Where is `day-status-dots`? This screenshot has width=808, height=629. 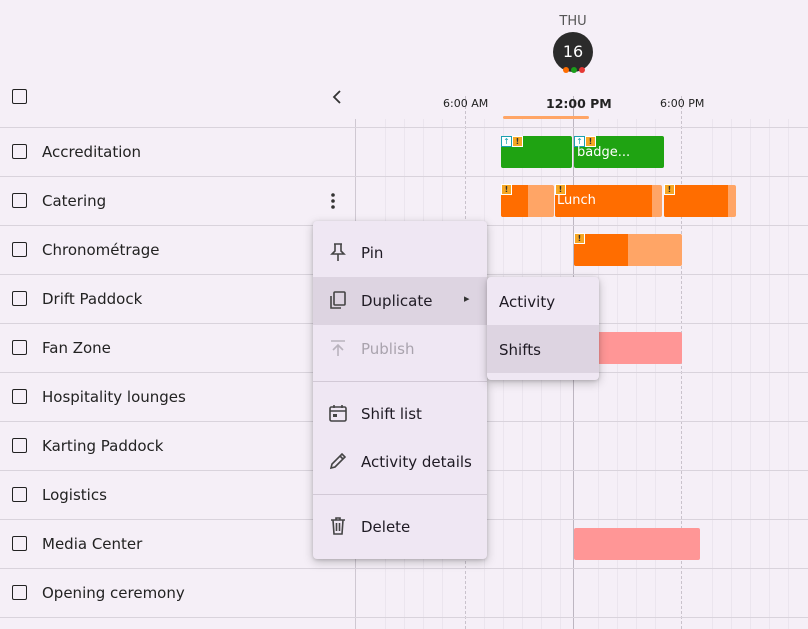
day-status-dots is located at coordinates (574, 71).